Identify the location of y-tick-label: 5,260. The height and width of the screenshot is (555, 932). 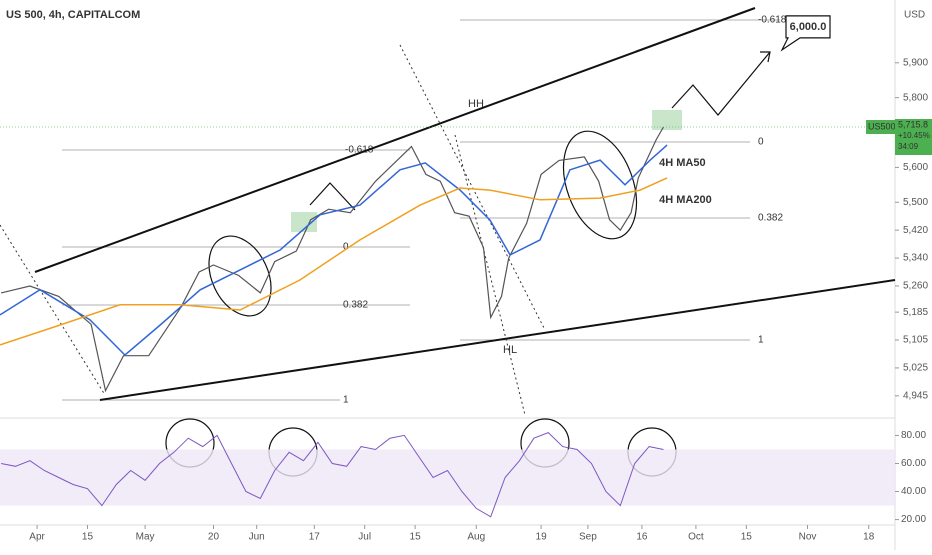
(915, 286).